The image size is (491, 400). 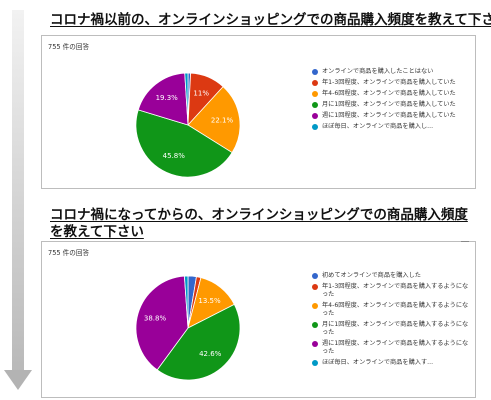 I want to click on legend-item: 月に1回程度、オンラインで商品を購入していた, so click(x=392, y=105).